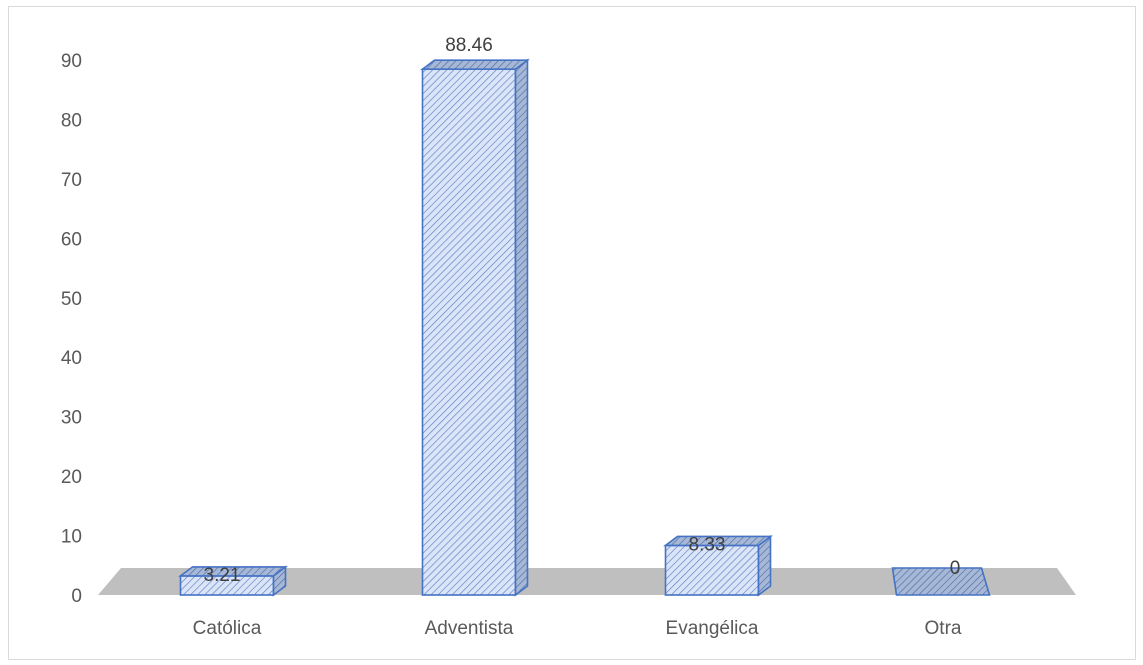 This screenshot has height=665, width=1143. Describe the element at coordinates (71, 61) in the screenshot. I see `y-tick-label: 90` at that location.